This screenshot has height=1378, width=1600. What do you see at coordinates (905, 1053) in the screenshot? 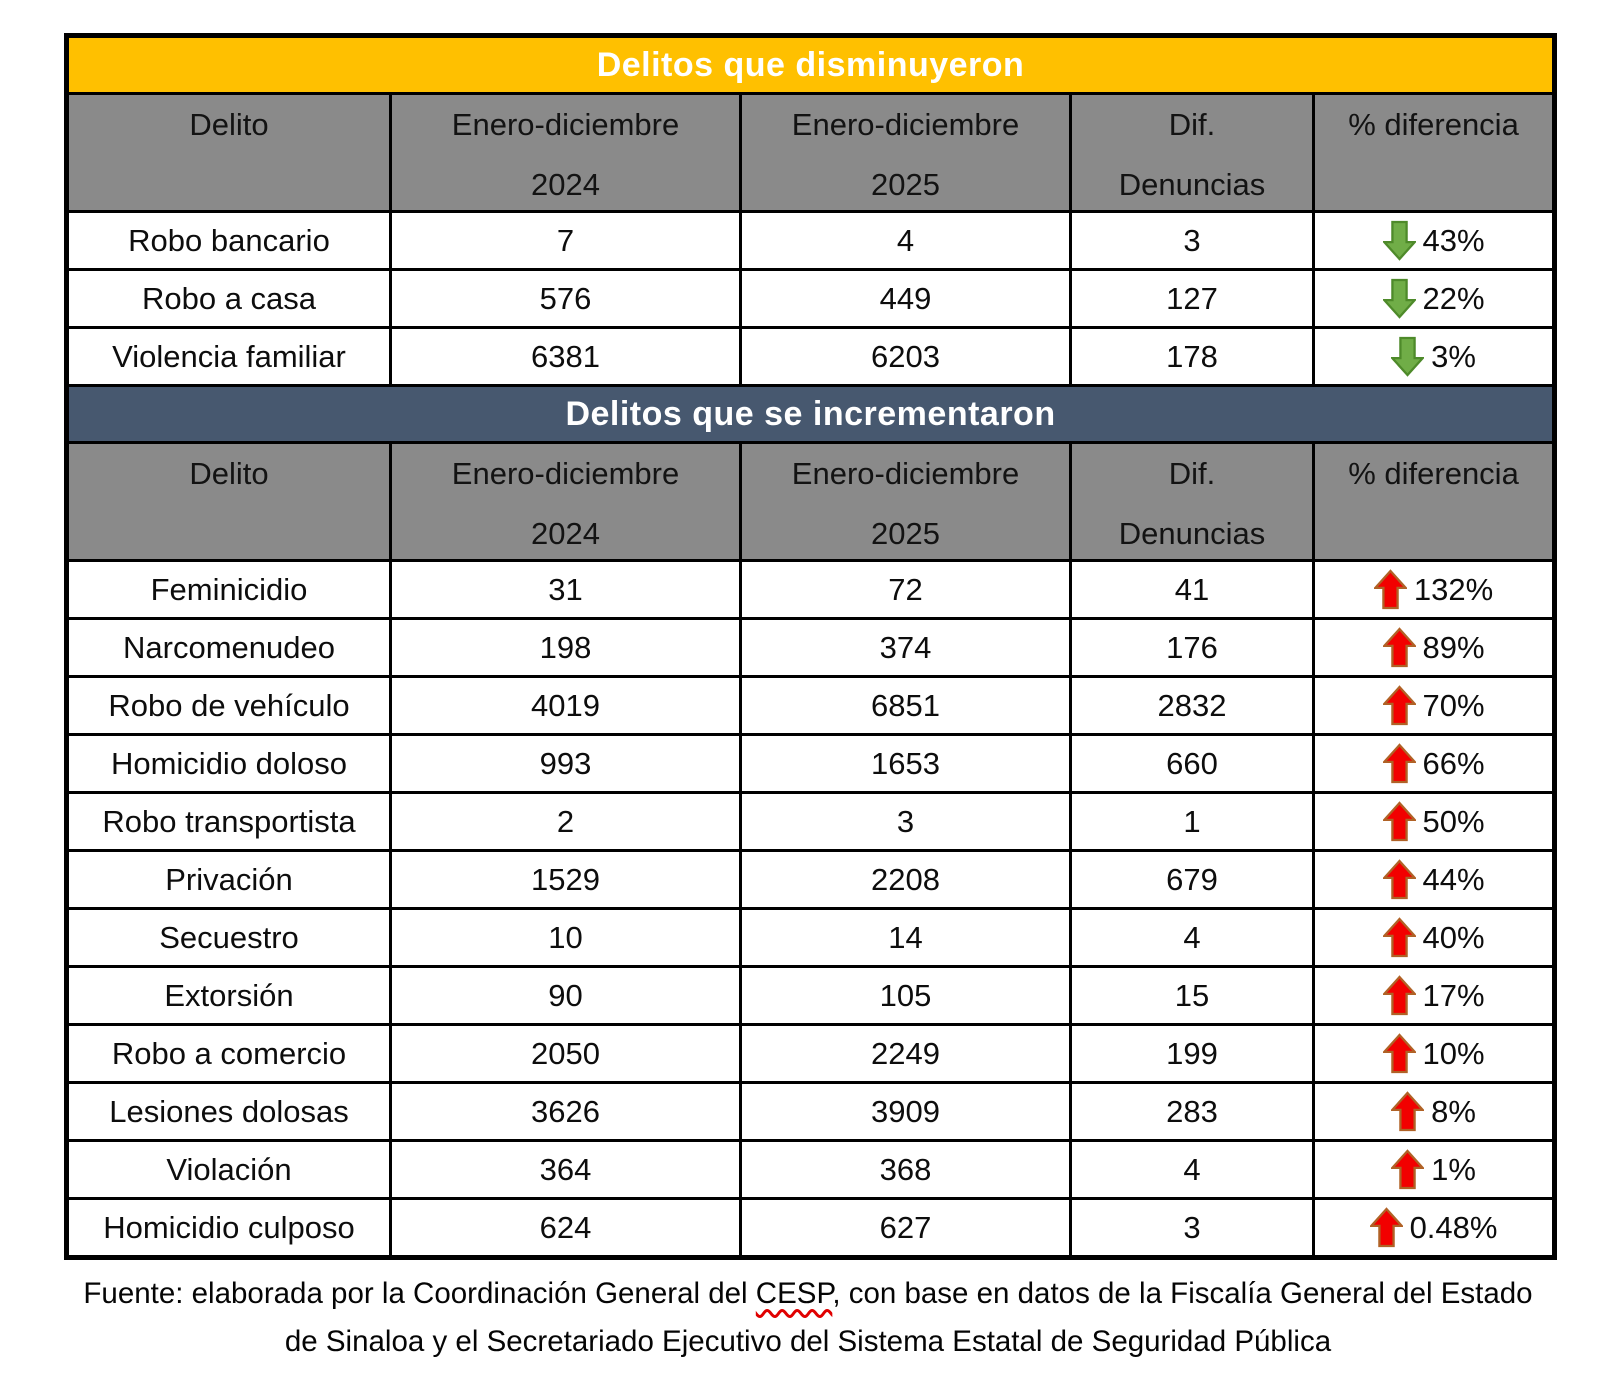
I see `value-2025-cell: 2249` at bounding box center [905, 1053].